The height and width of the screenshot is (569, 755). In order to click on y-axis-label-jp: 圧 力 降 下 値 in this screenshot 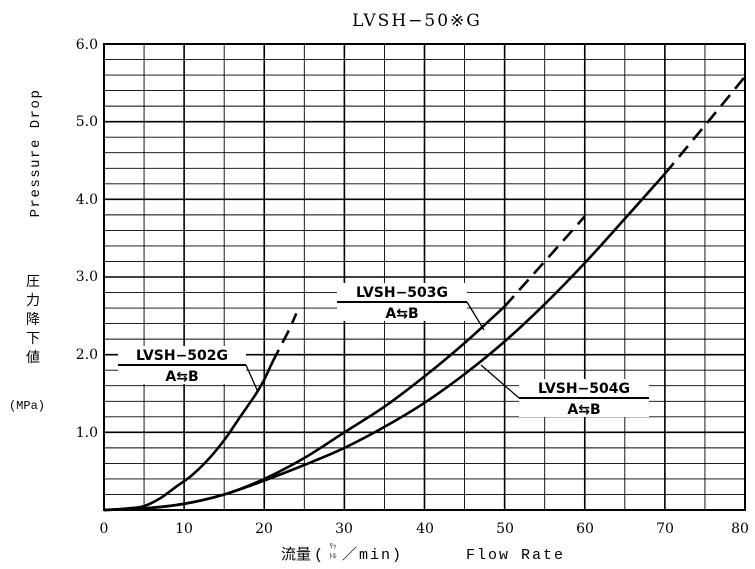, I will do `click(33, 320)`.